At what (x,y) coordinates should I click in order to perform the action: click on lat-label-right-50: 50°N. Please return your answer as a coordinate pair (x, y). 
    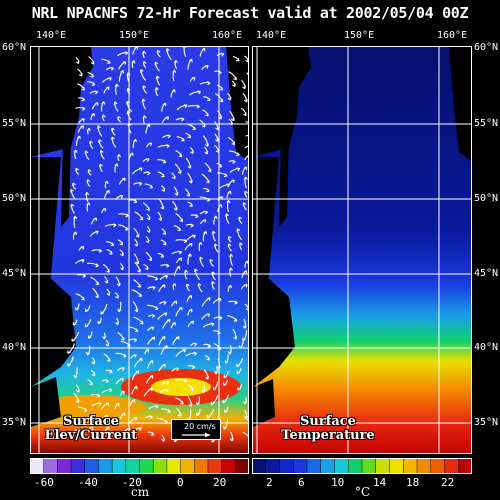
    Looking at the image, I should click on (486, 198).